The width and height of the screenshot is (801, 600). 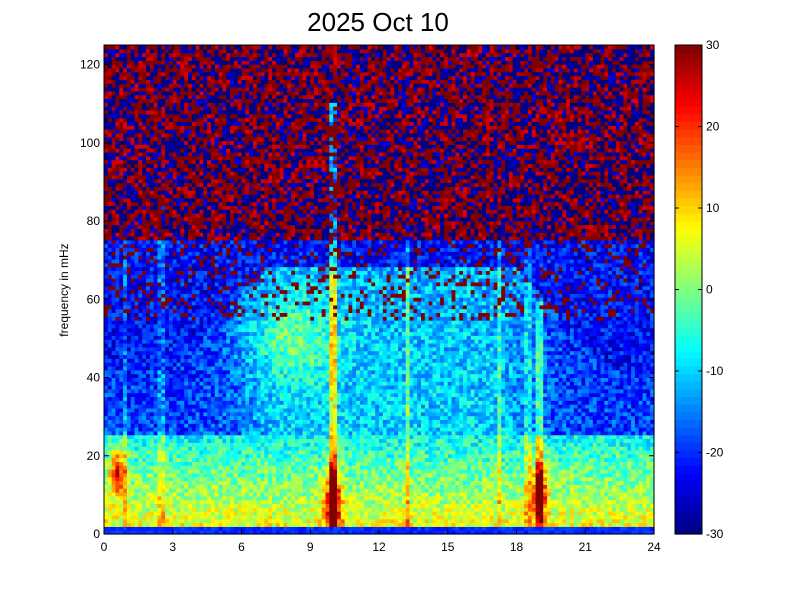 I want to click on x-tick-label: 21, so click(x=586, y=547).